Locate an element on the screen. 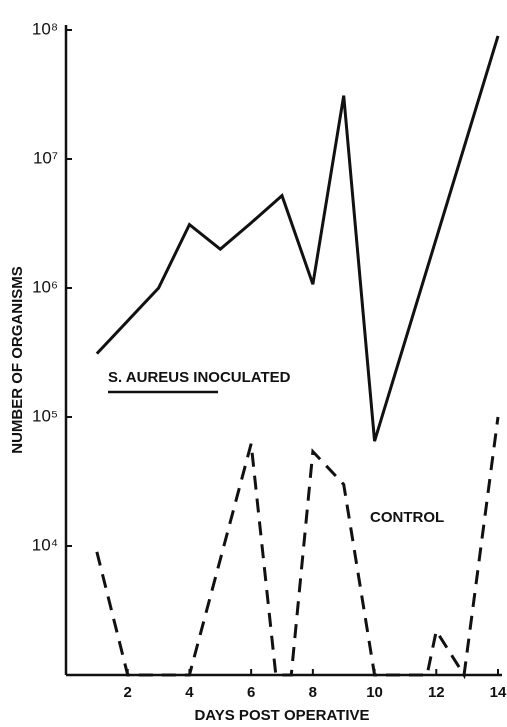 Image resolution: width=507 pixels, height=727 pixels. x-tick-label: 12 is located at coordinates (436, 692).